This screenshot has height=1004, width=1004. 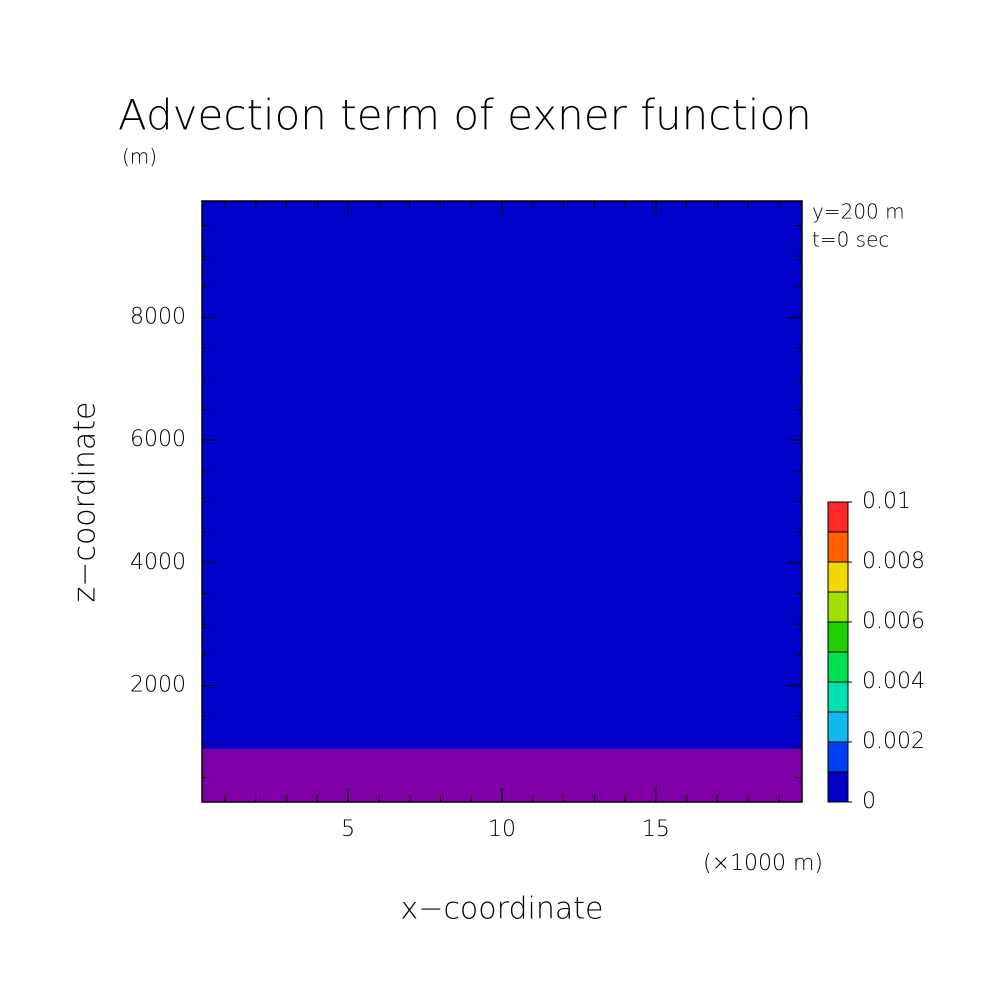 What do you see at coordinates (893, 741) in the screenshot?
I see `colorbar-tick-label: 0.002` at bounding box center [893, 741].